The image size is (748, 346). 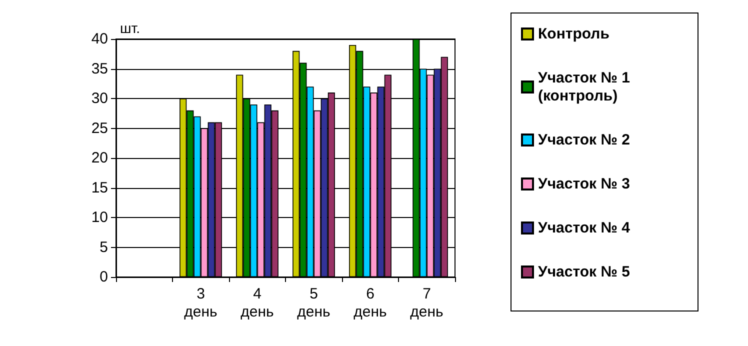 What do you see at coordinates (584, 140) in the screenshot?
I see `legend-label: Участок № 2` at bounding box center [584, 140].